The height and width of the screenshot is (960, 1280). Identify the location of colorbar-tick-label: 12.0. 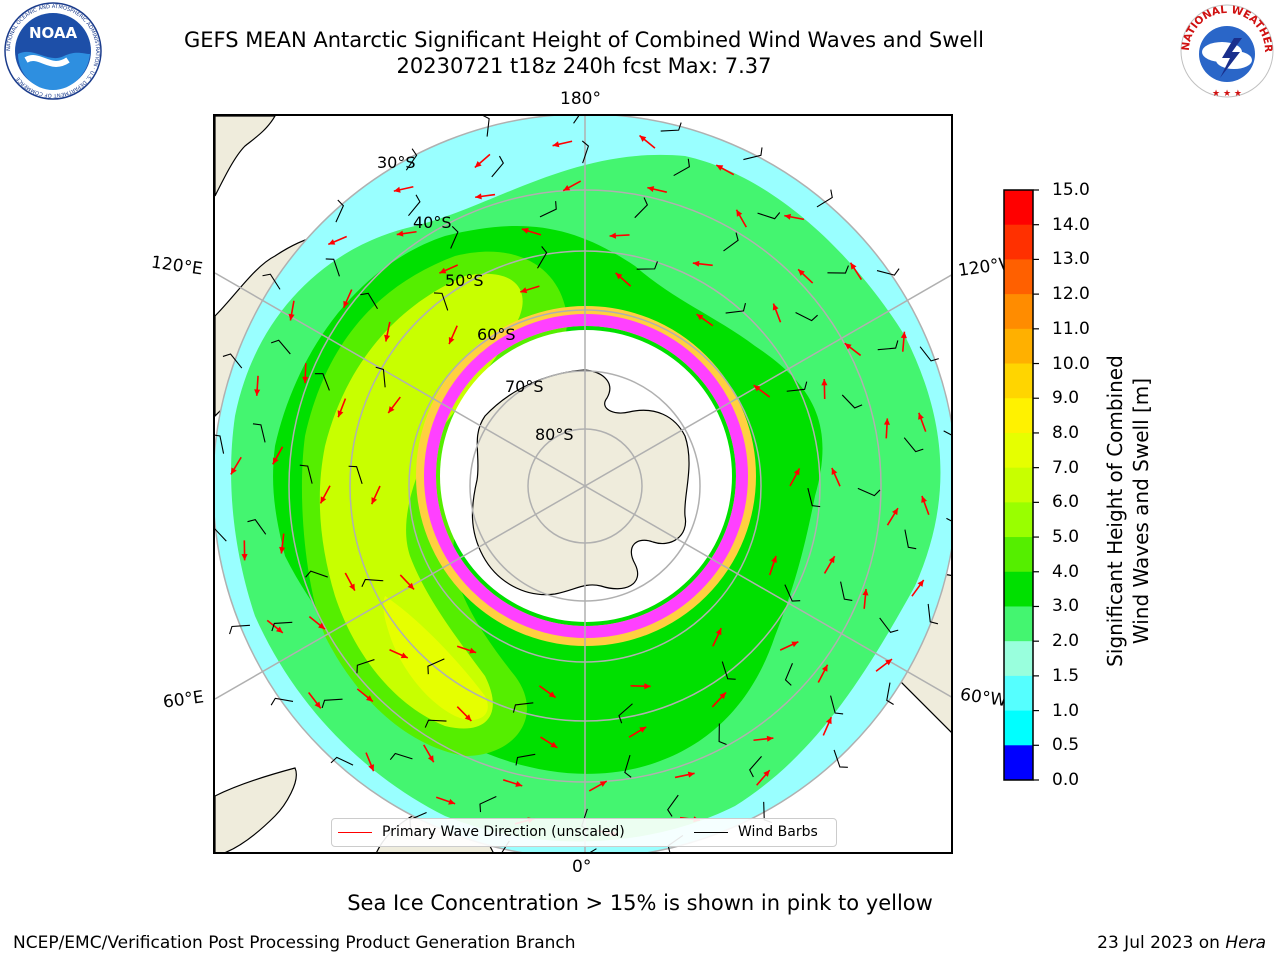
(1071, 294).